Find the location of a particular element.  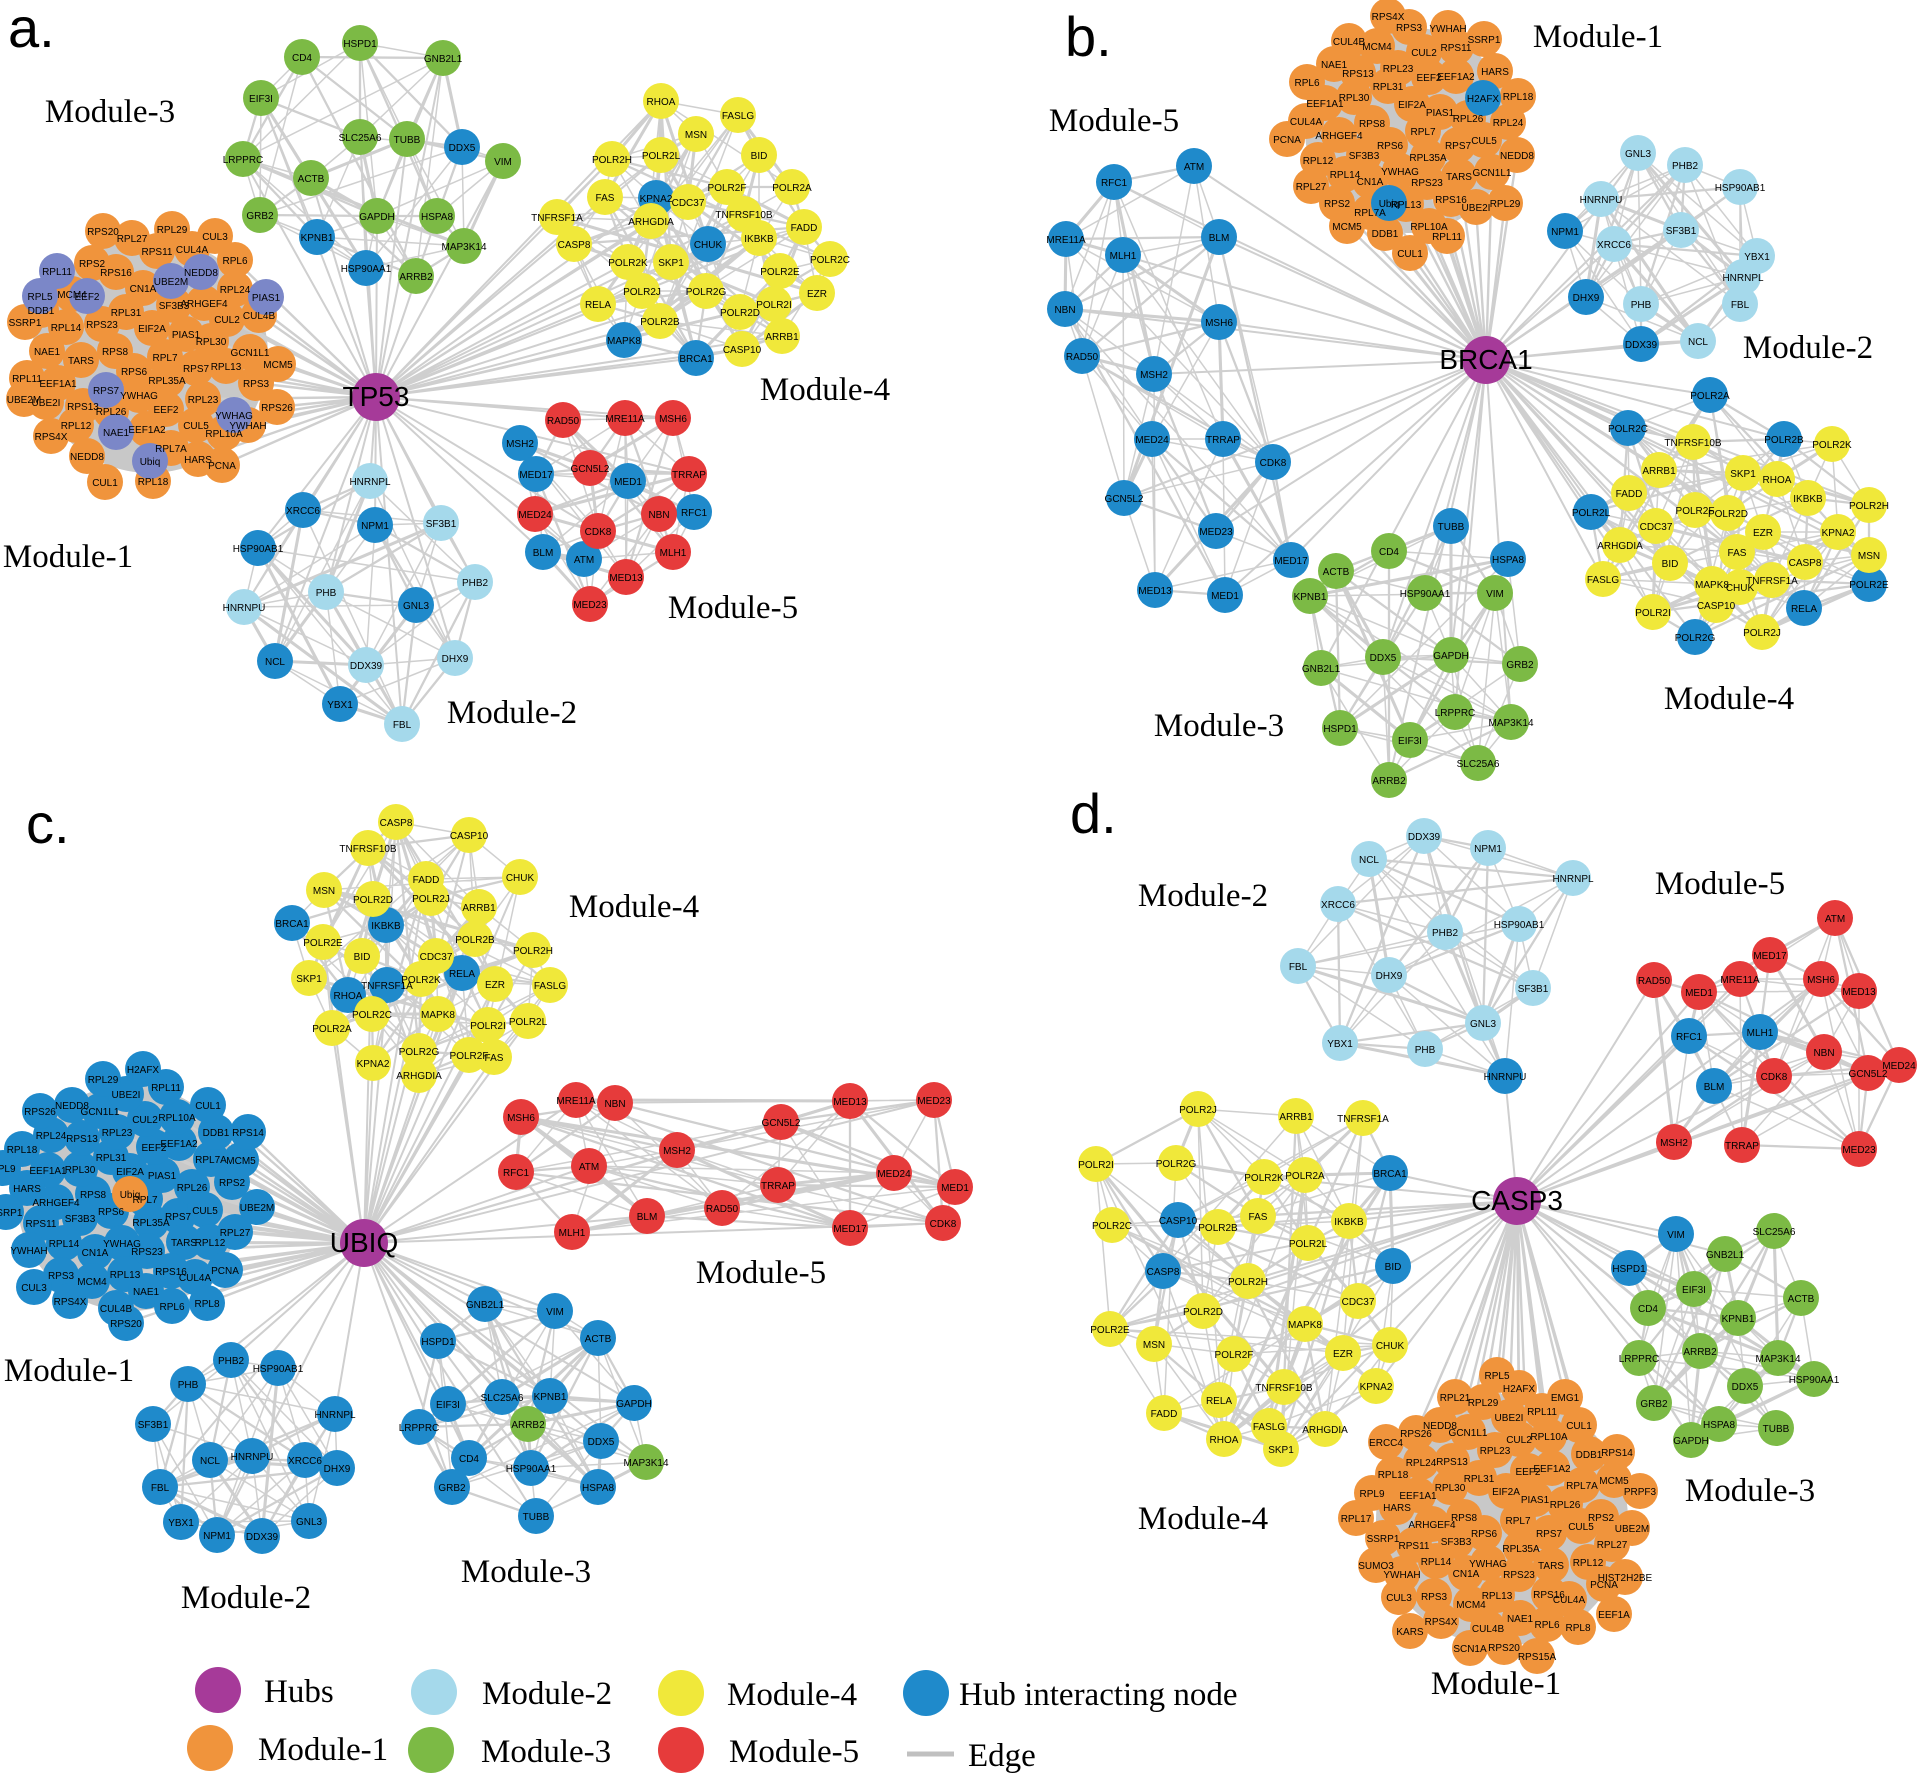

svg-text: SSRP1 is located at coordinates (1383, 1539).